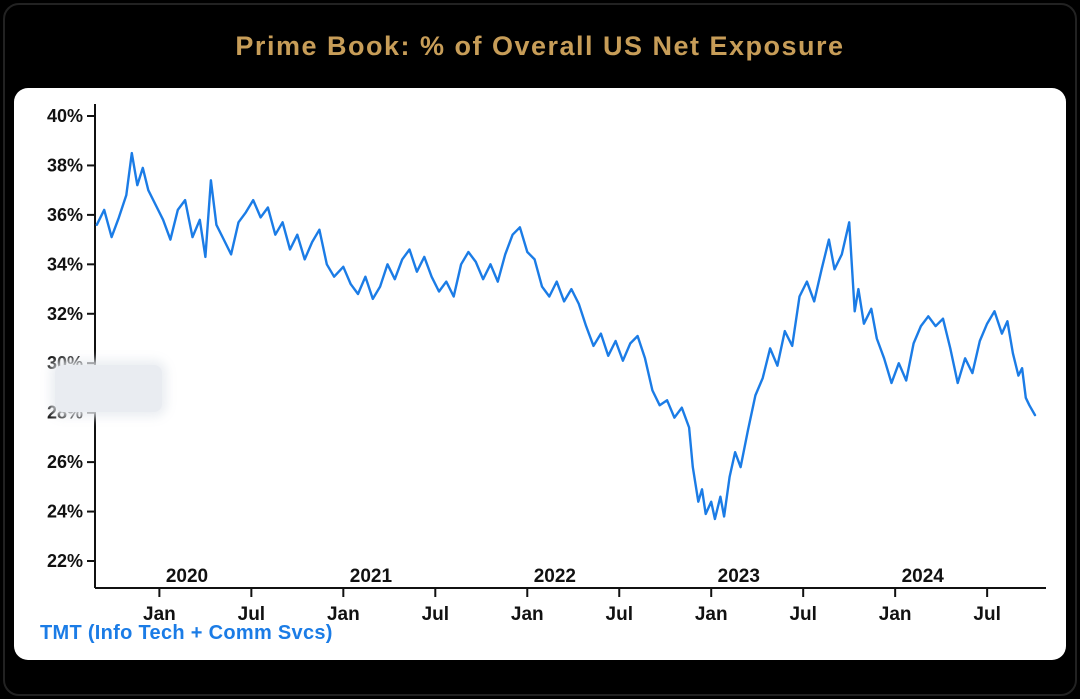 This screenshot has width=1080, height=699. Describe the element at coordinates (65, 314) in the screenshot. I see `y-axis-tick-label: 32%` at that location.